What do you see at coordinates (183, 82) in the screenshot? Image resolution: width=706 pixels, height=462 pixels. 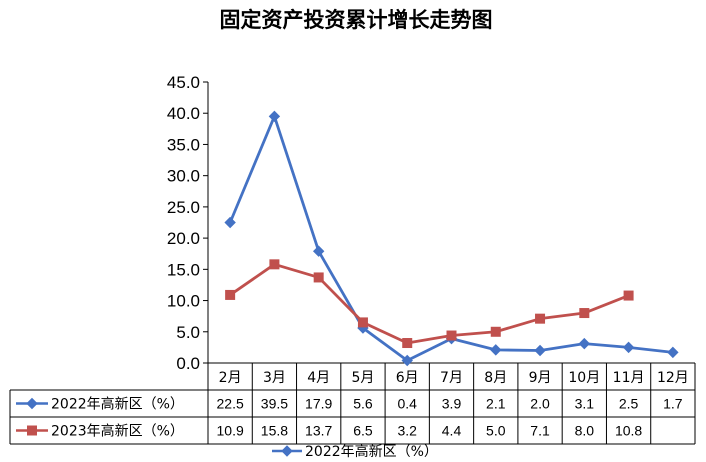 I see `y-tick-label: 45.0` at bounding box center [183, 82].